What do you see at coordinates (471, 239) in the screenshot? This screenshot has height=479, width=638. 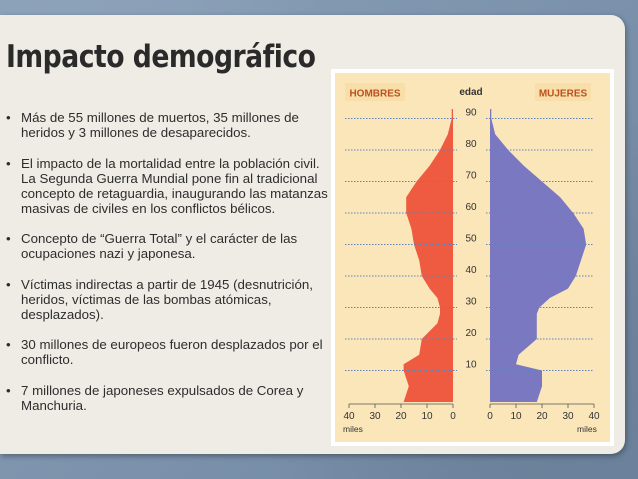 I see `age-tick-label: 50` at bounding box center [471, 239].